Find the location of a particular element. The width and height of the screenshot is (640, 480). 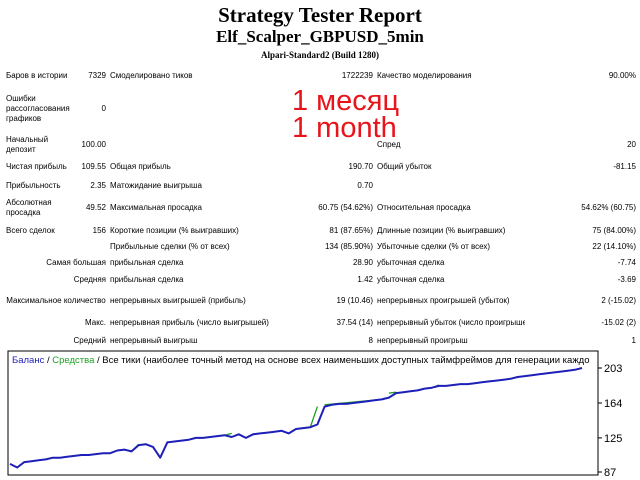

stat-value: 8 is located at coordinates (370, 340).